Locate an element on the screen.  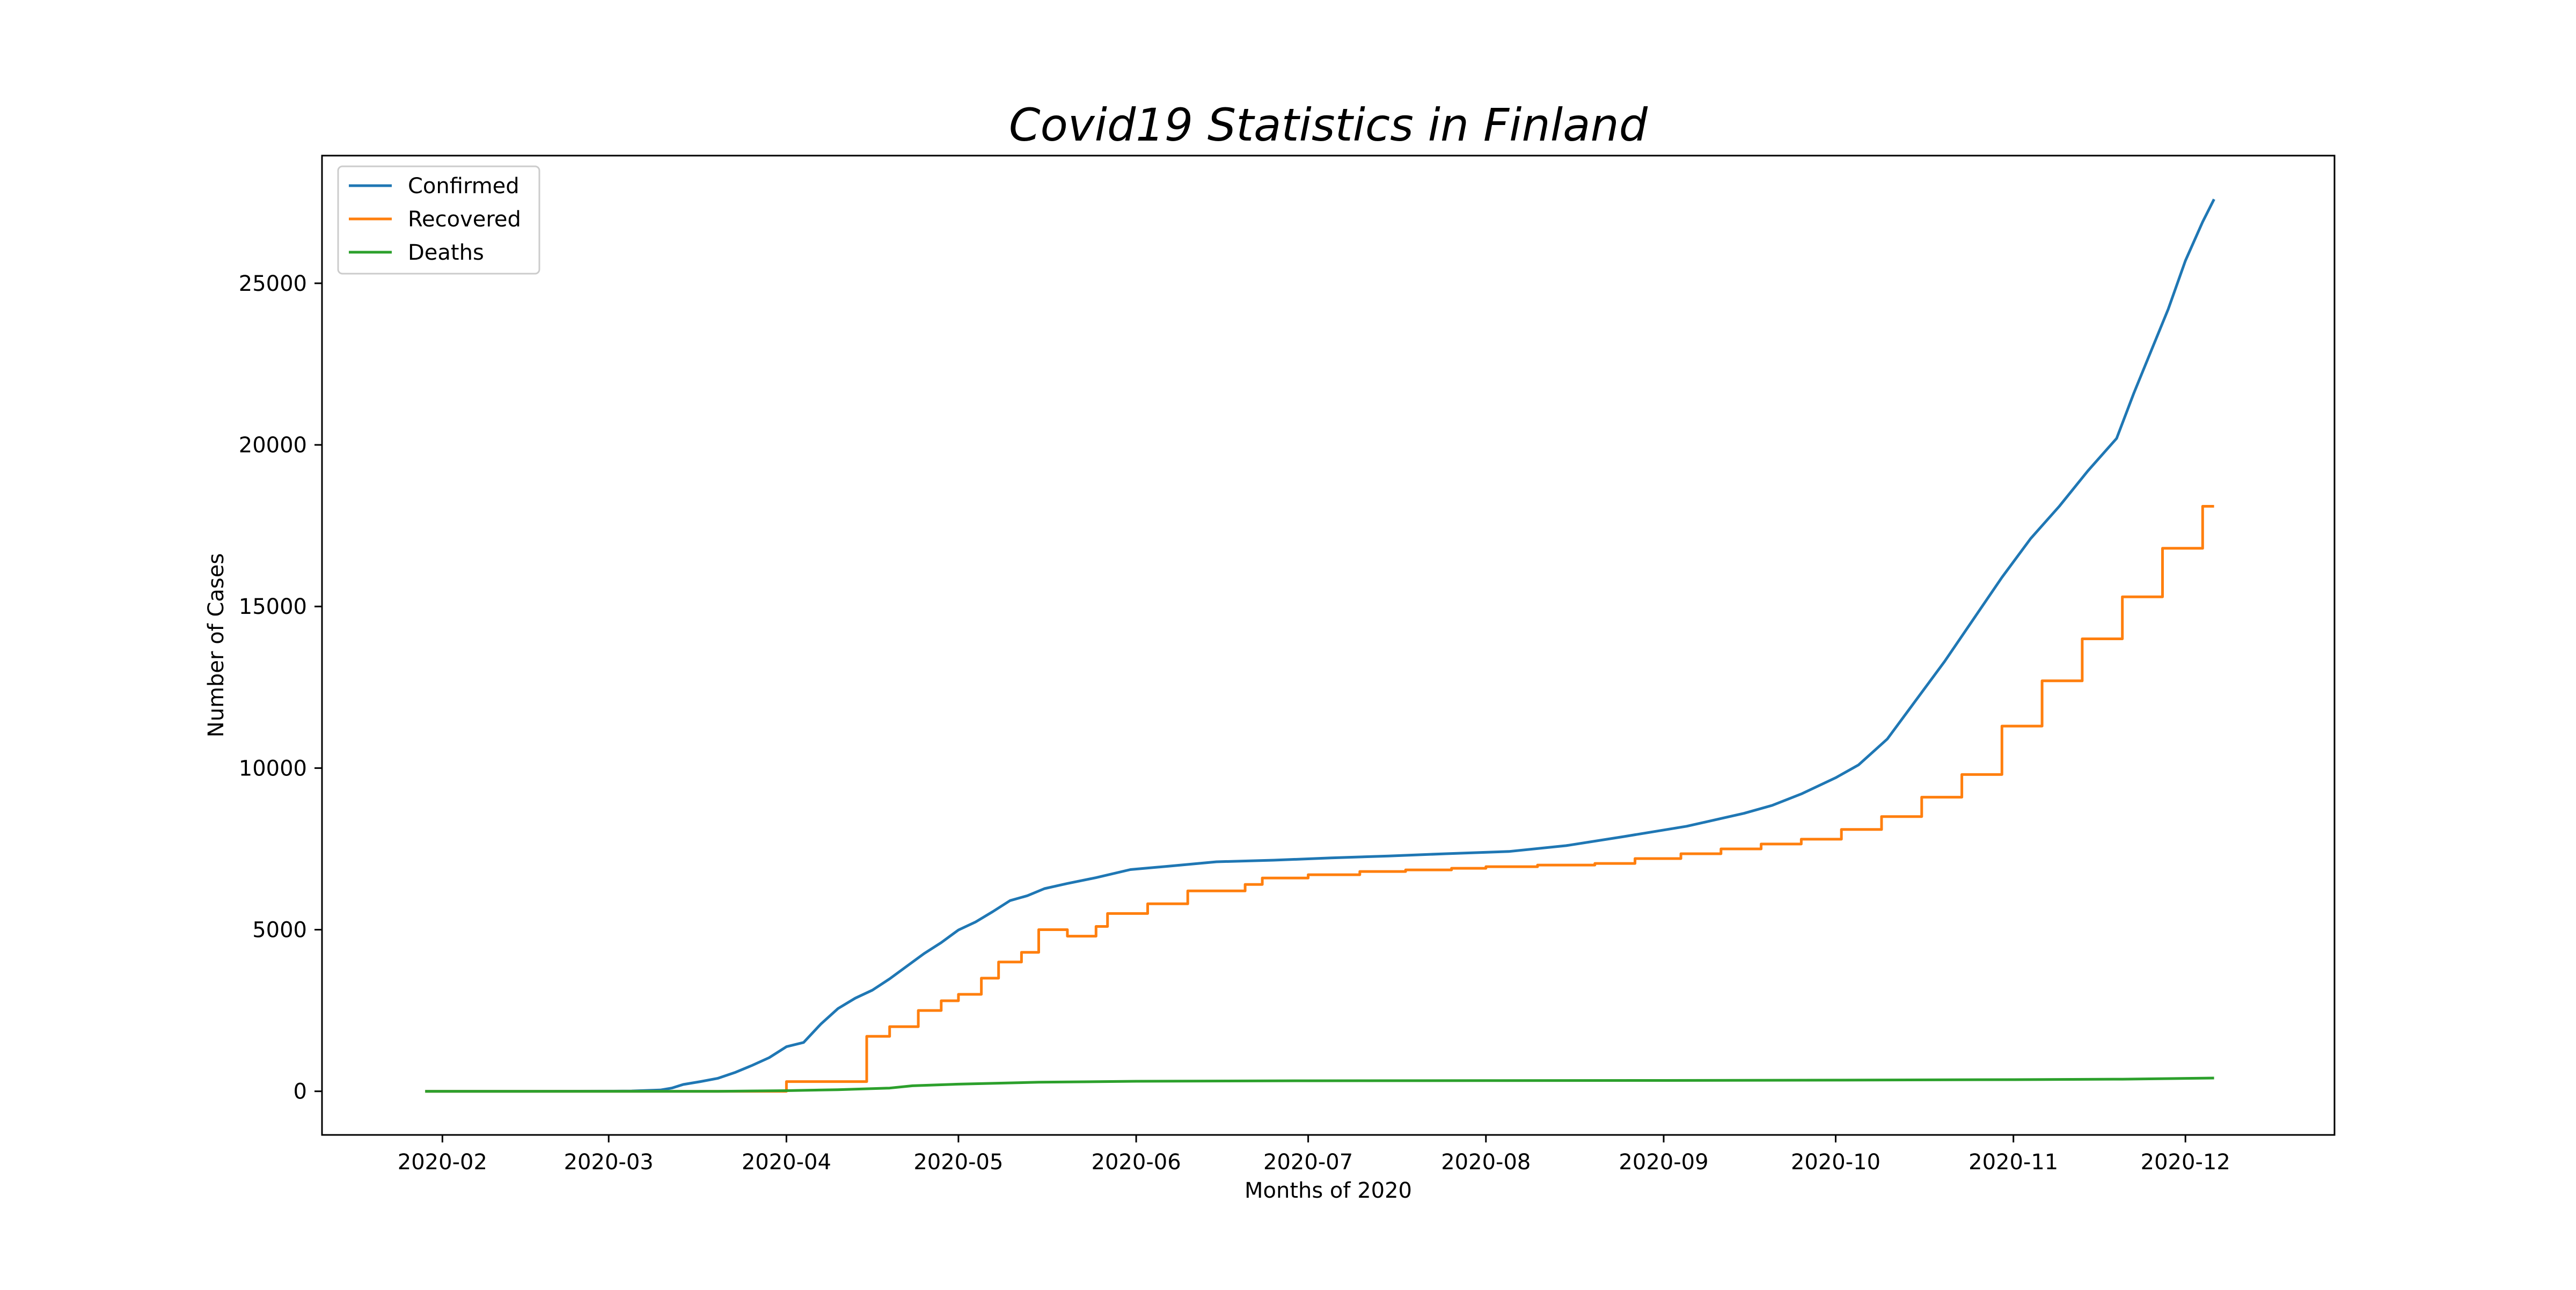
x-tick-label: 2020-04 is located at coordinates (786, 1162).